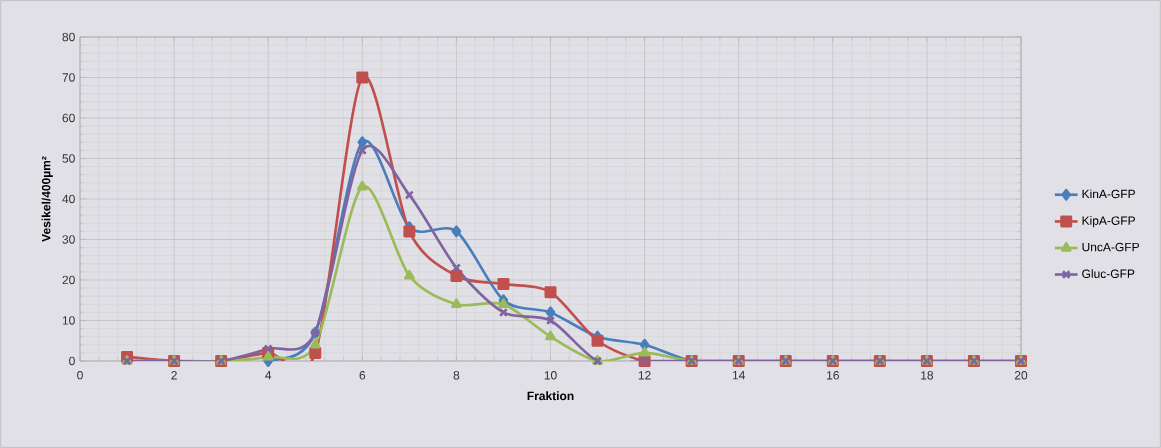 The width and height of the screenshot is (1161, 448). What do you see at coordinates (68, 118) in the screenshot?
I see `y-tick-label: 60` at bounding box center [68, 118].